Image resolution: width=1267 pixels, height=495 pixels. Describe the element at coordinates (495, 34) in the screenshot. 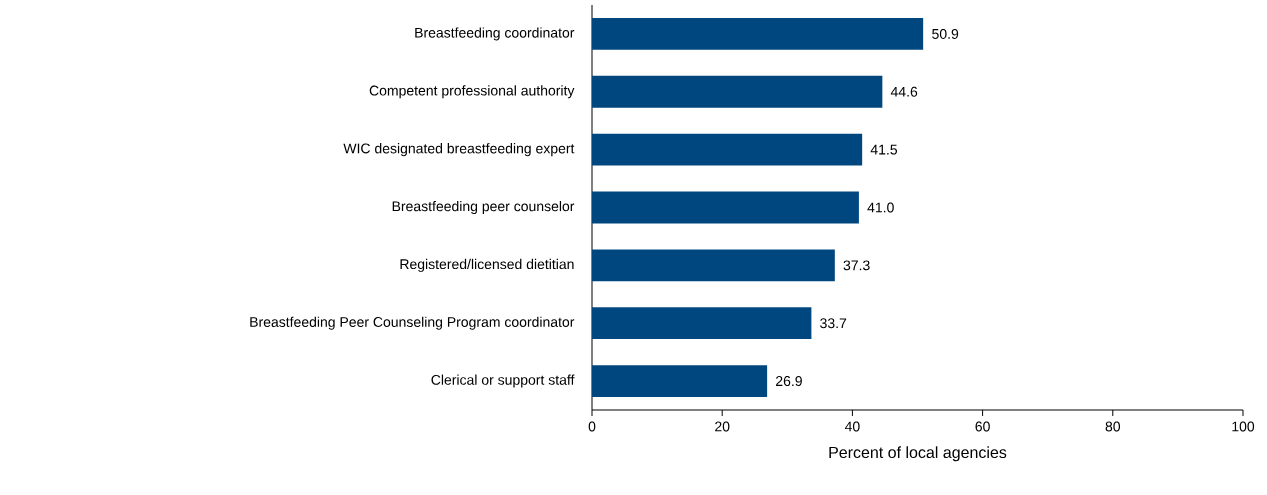

I see `y-tick-label: Breastfeeding coordinator` at that location.